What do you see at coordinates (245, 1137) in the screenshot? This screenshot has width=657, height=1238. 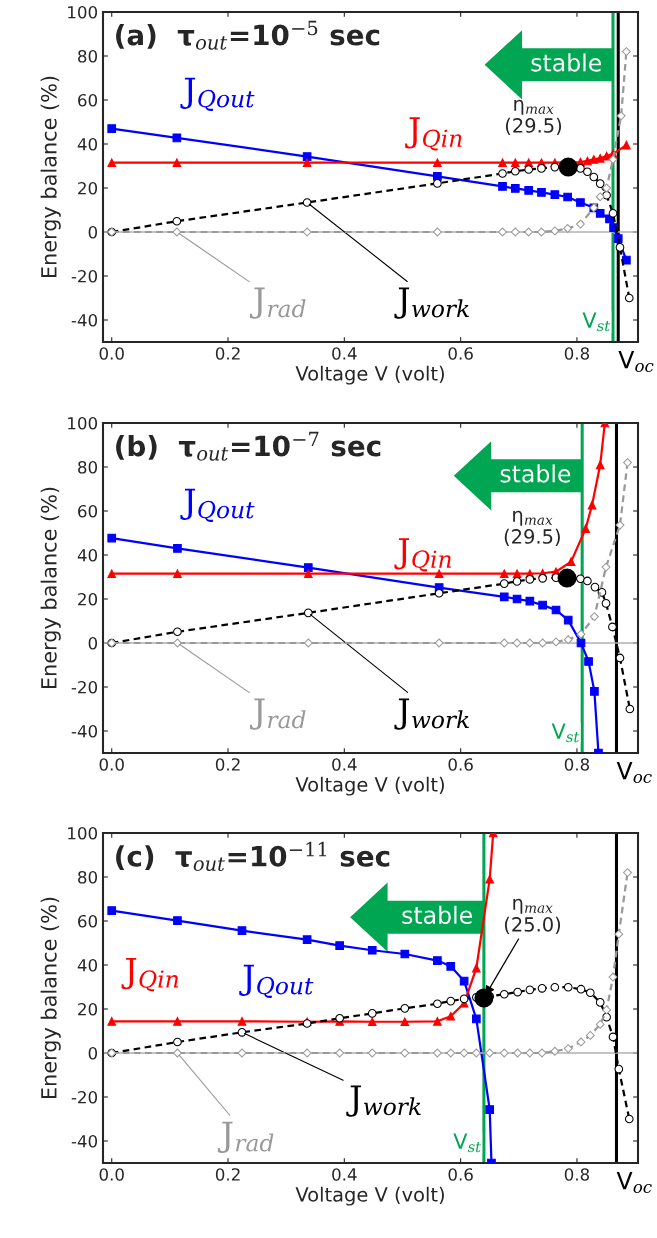 I see `legend-label: J$_{rad}$` at bounding box center [245, 1137].